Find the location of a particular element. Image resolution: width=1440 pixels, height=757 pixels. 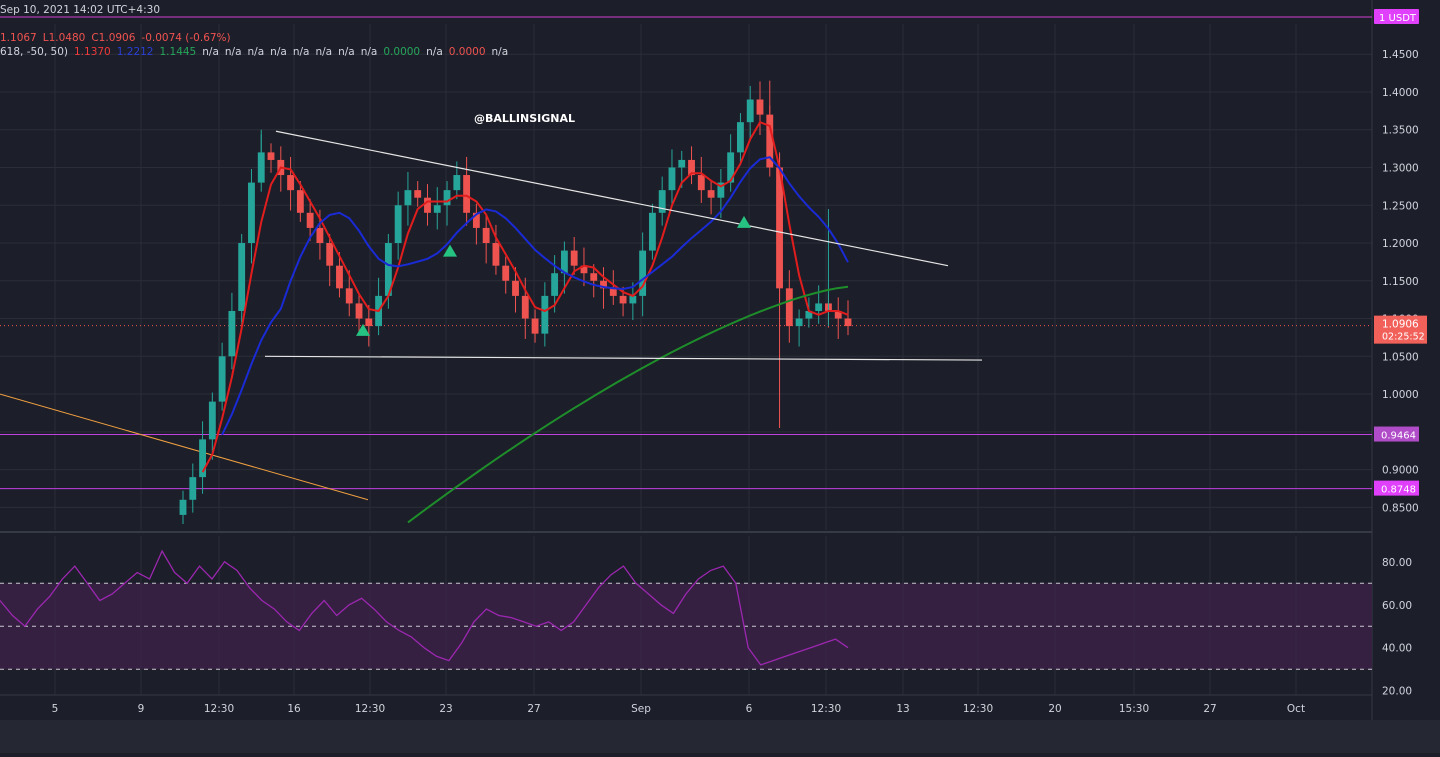

price-axis-panel is located at coordinates (1406, 360).